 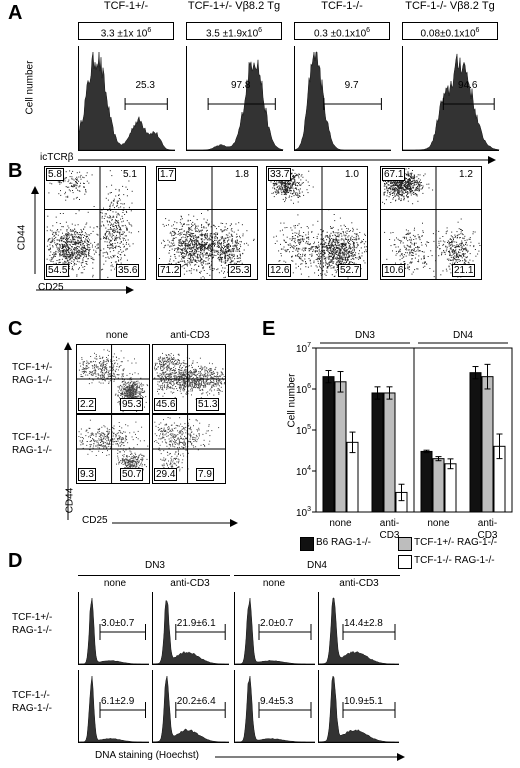 What do you see at coordinates (464, 270) in the screenshot?
I see `panel-b-lr-4: 21.1` at bounding box center [464, 270].